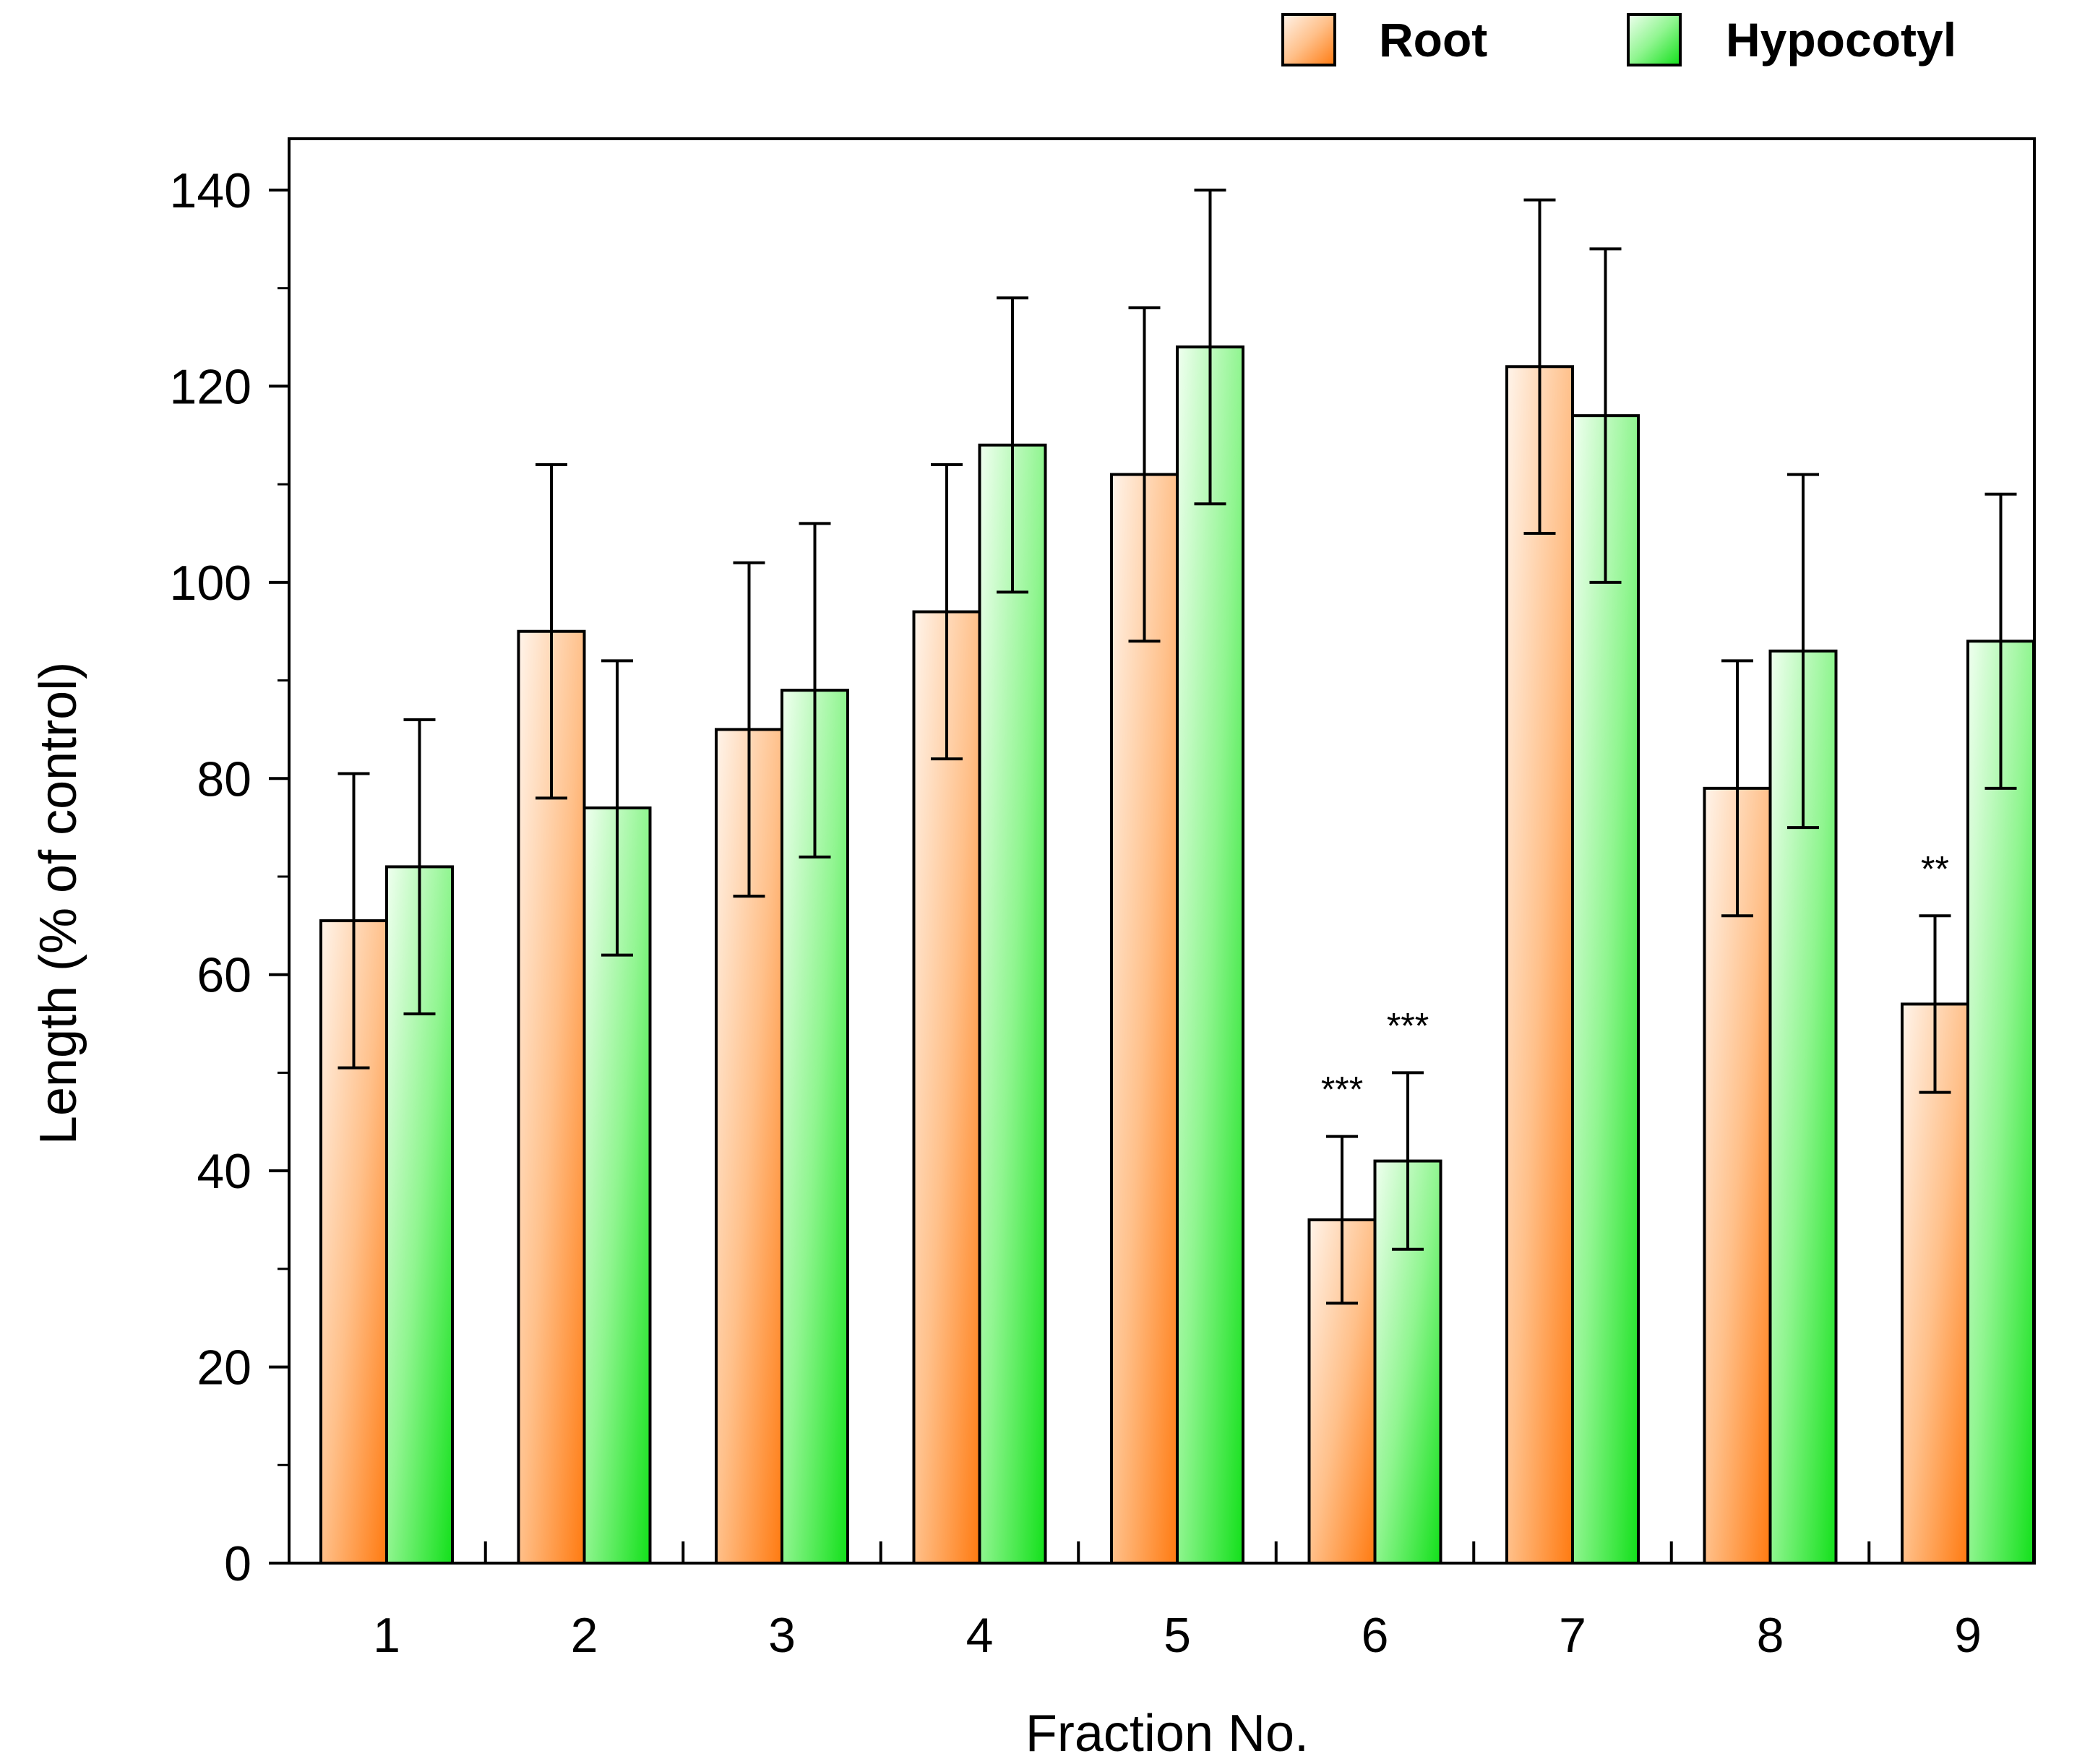 The width and height of the screenshot is (2077, 1764). I want to click on legend-swatch-root, so click(1309, 39).